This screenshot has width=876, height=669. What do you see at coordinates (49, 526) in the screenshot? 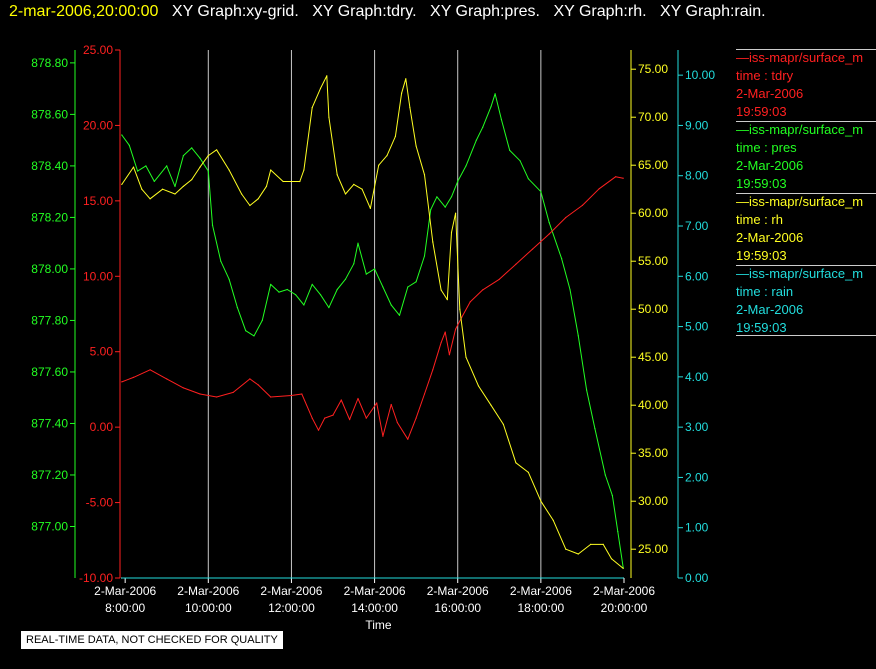
I see `pres-tick-label: 877.00` at bounding box center [49, 526].